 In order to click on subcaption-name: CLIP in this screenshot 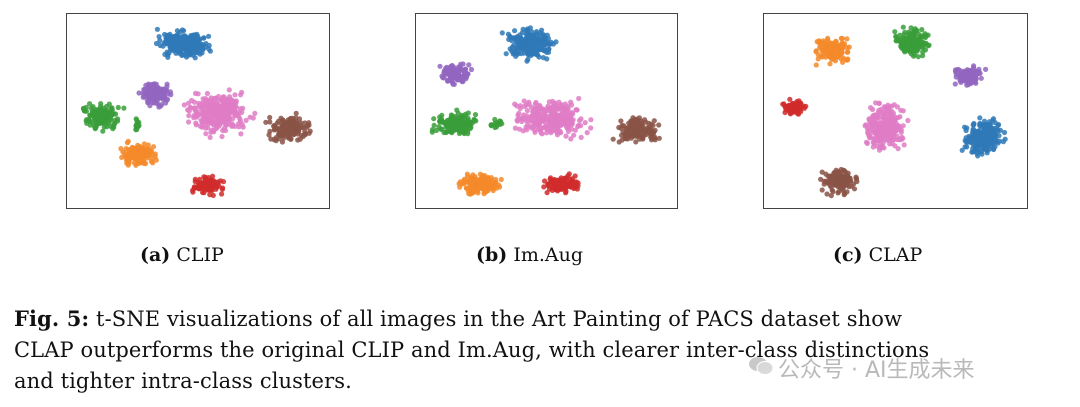, I will do `click(200, 255)`.